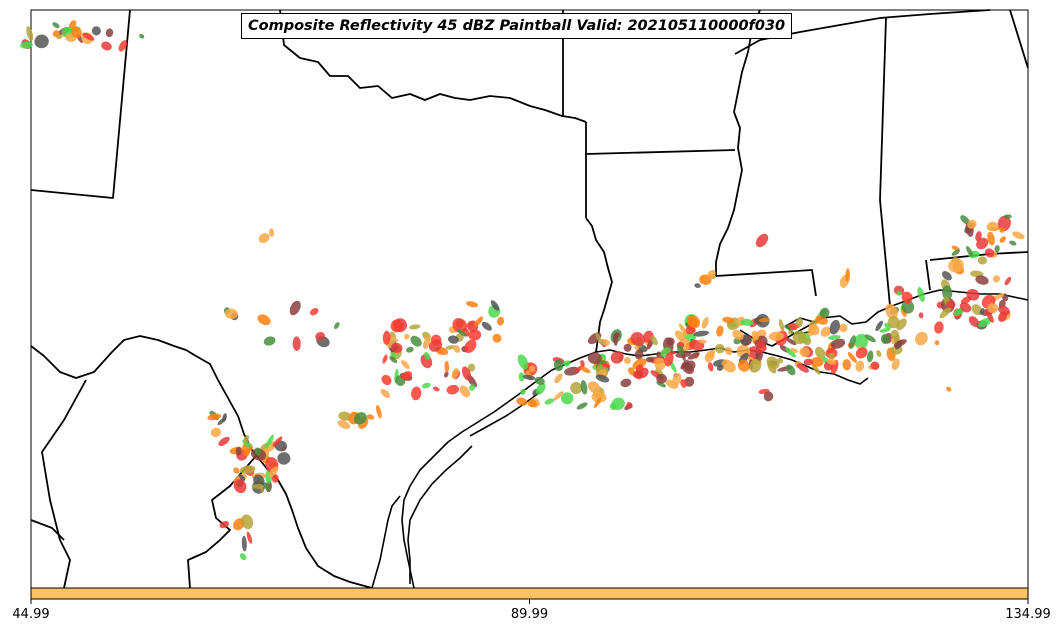 Image resolution: width=1062 pixels, height=633 pixels. Describe the element at coordinates (1028, 614) in the screenshot. I see `colorbar-tick-label-right: 134.99` at that location.